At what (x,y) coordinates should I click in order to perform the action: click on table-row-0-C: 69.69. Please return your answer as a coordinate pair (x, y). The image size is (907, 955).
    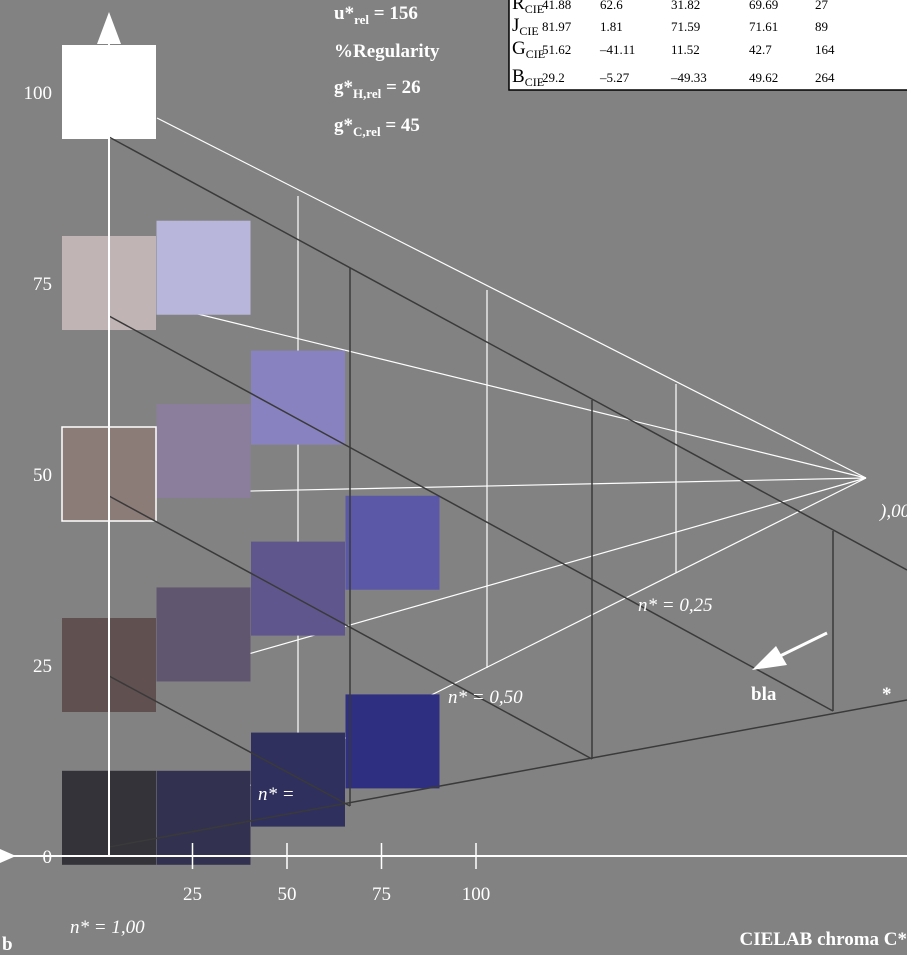
    Looking at the image, I should click on (763, 6).